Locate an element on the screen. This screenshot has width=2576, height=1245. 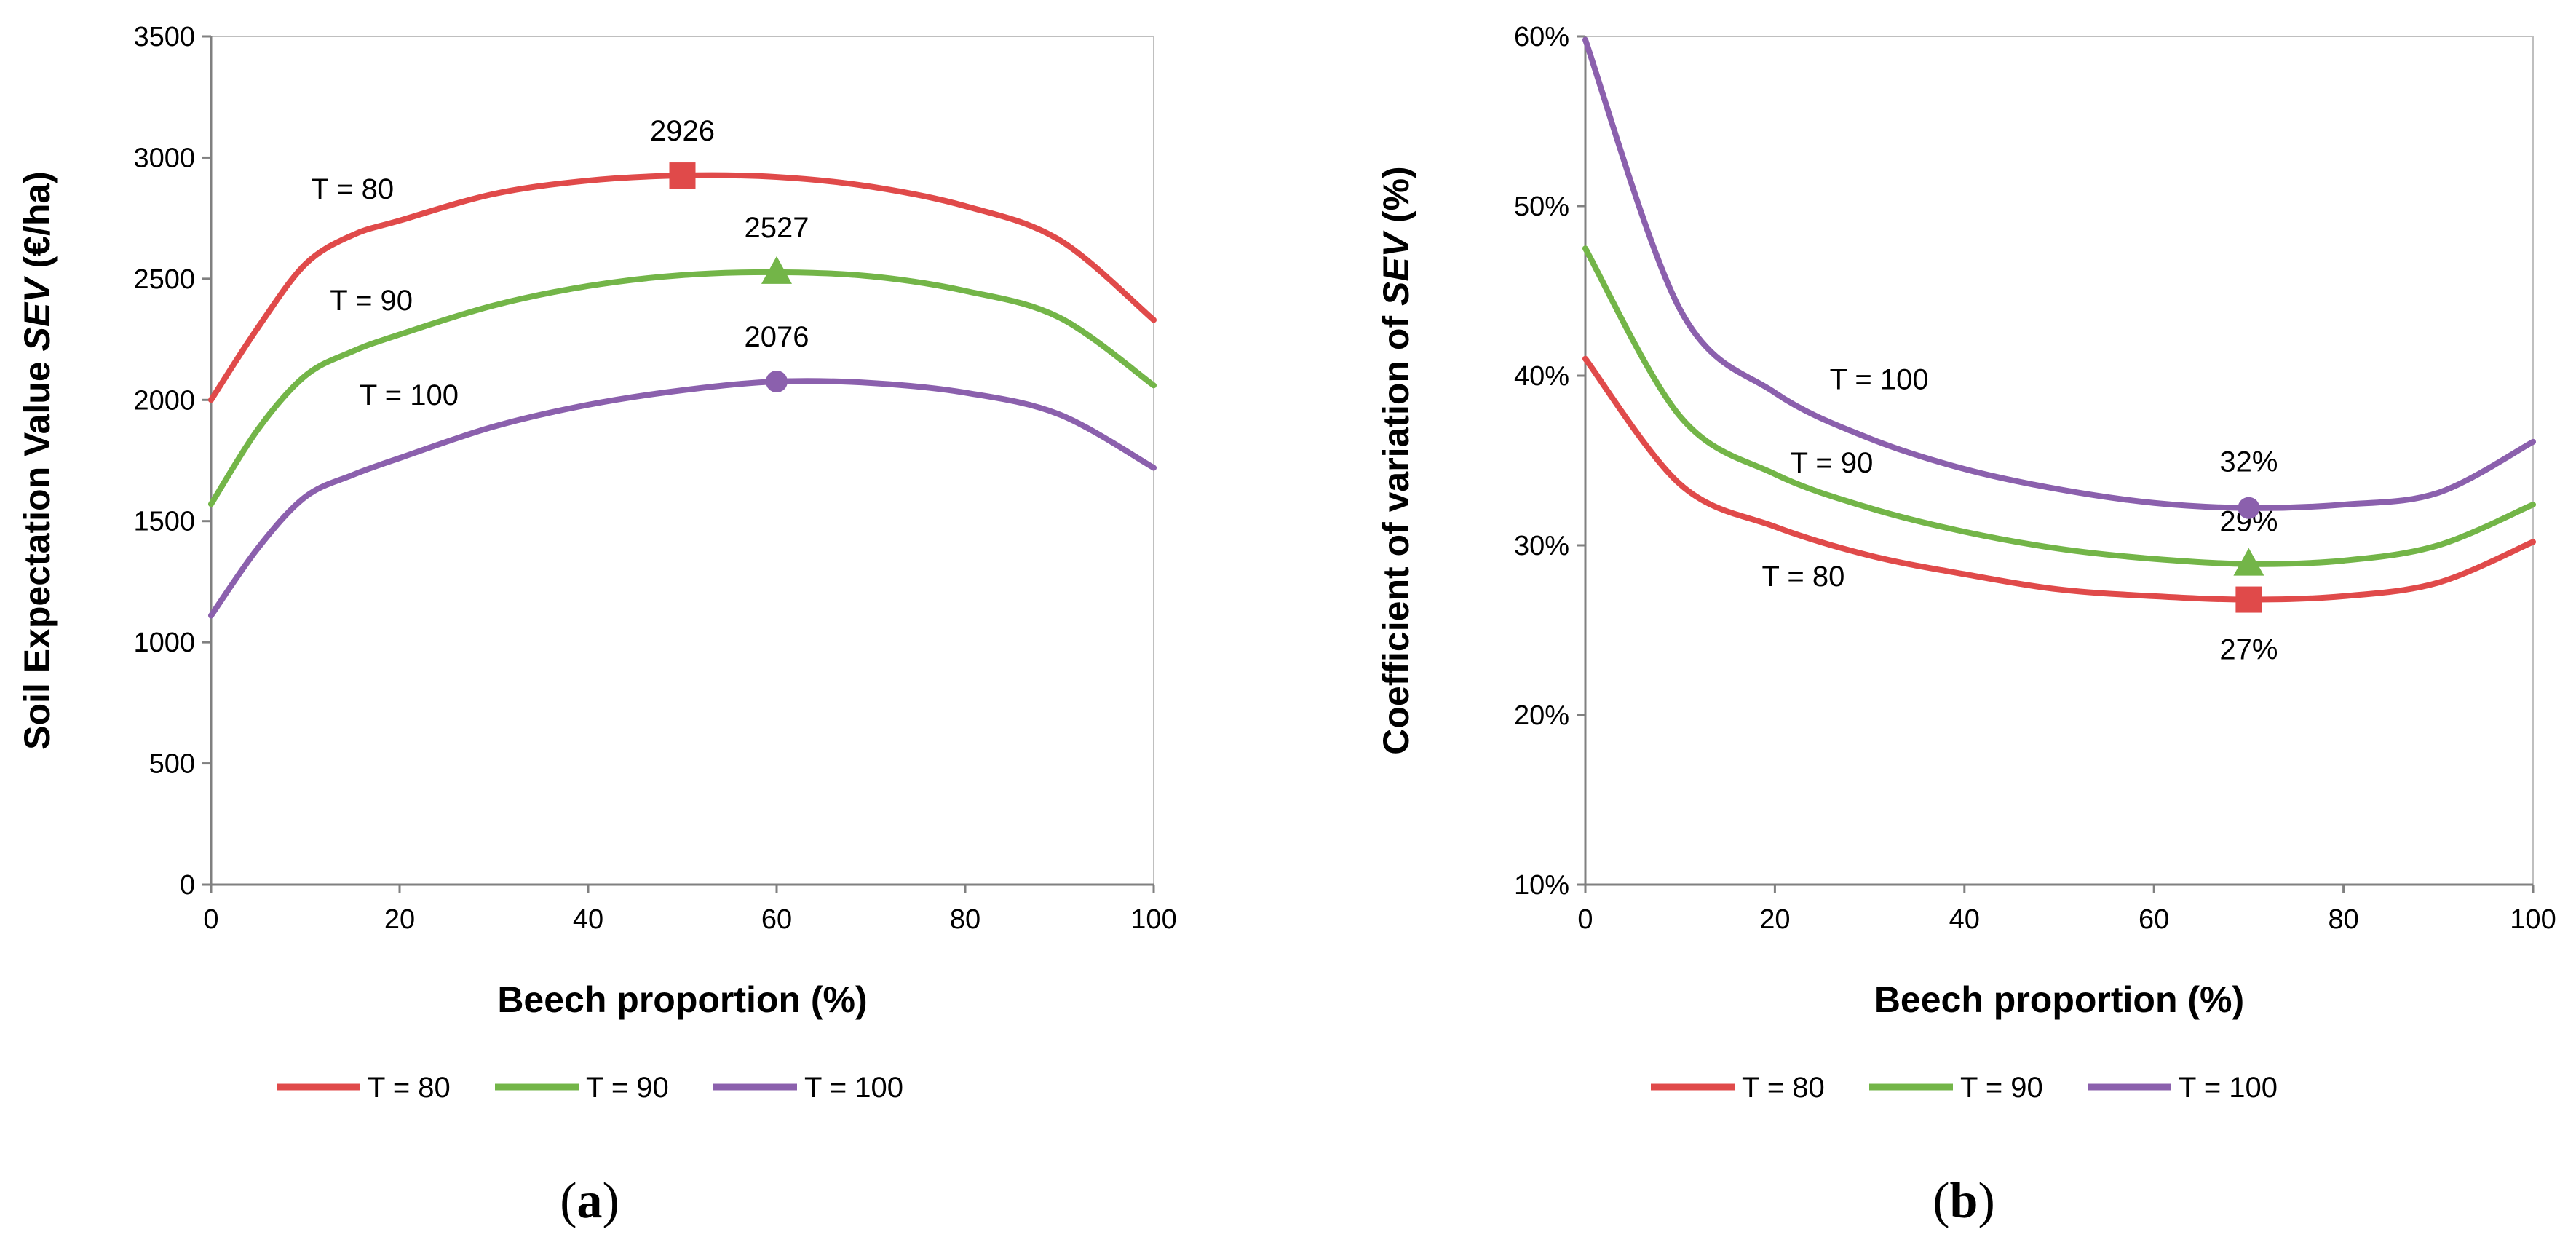
y-tick-label: 40% is located at coordinates (1541, 376).